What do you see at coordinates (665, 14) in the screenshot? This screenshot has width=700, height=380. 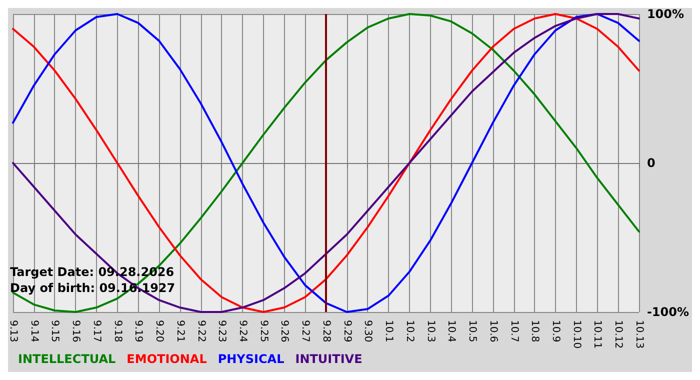 I see `y-tick-label: 100%` at bounding box center [665, 14].